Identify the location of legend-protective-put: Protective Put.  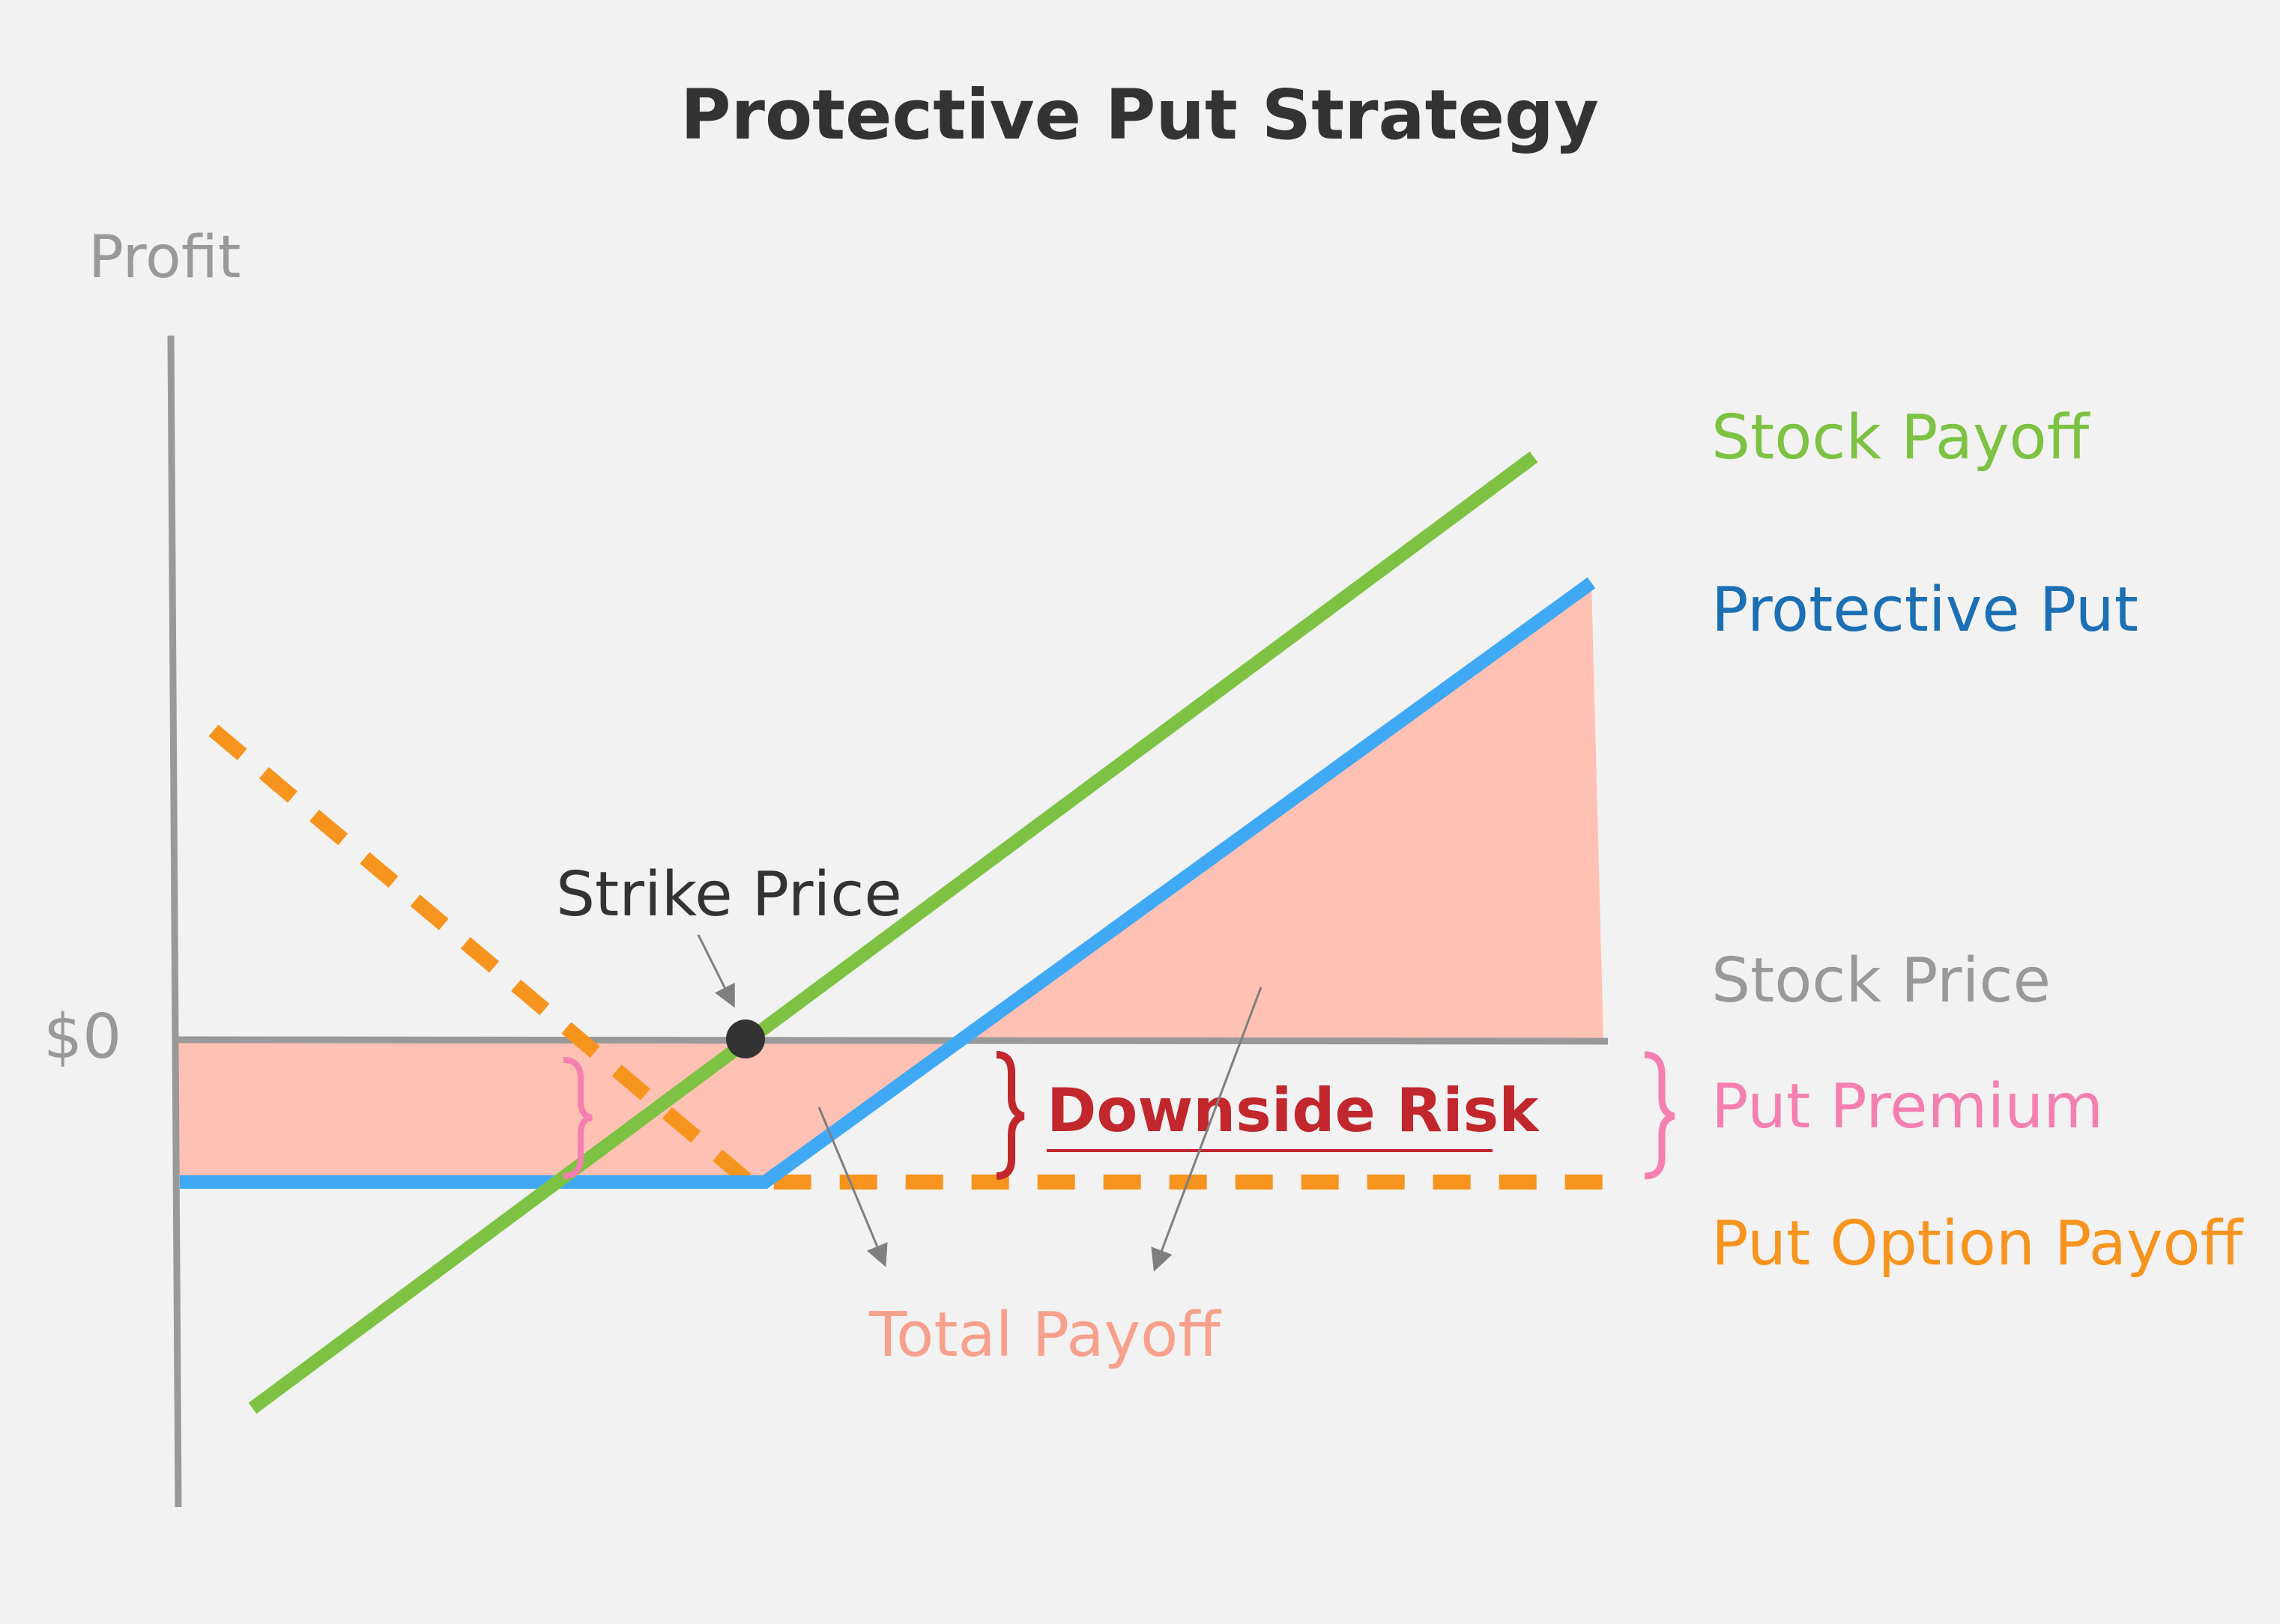
(1924, 610).